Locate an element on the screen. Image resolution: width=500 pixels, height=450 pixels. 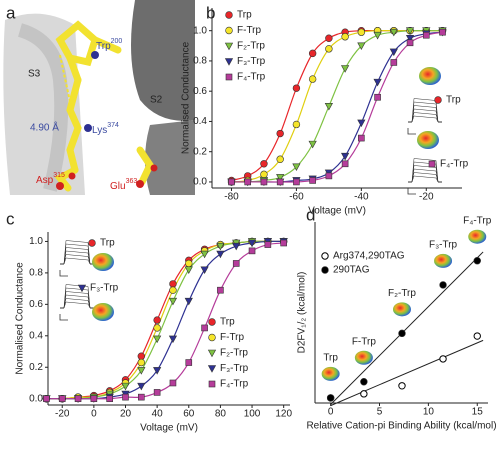
x-tick-label: 60 is located at coordinates (189, 414).